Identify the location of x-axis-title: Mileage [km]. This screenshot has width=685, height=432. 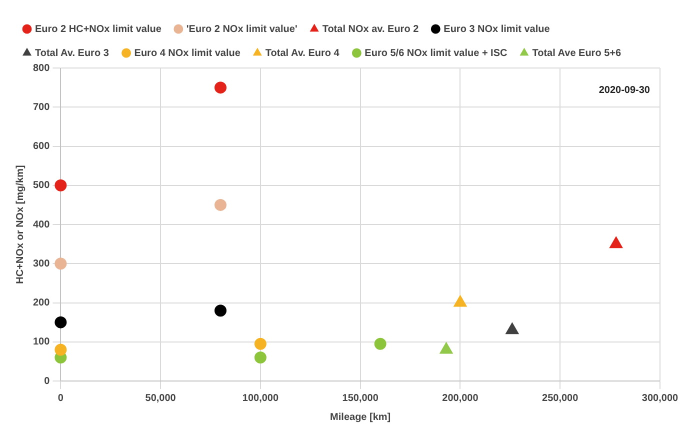
(360, 417).